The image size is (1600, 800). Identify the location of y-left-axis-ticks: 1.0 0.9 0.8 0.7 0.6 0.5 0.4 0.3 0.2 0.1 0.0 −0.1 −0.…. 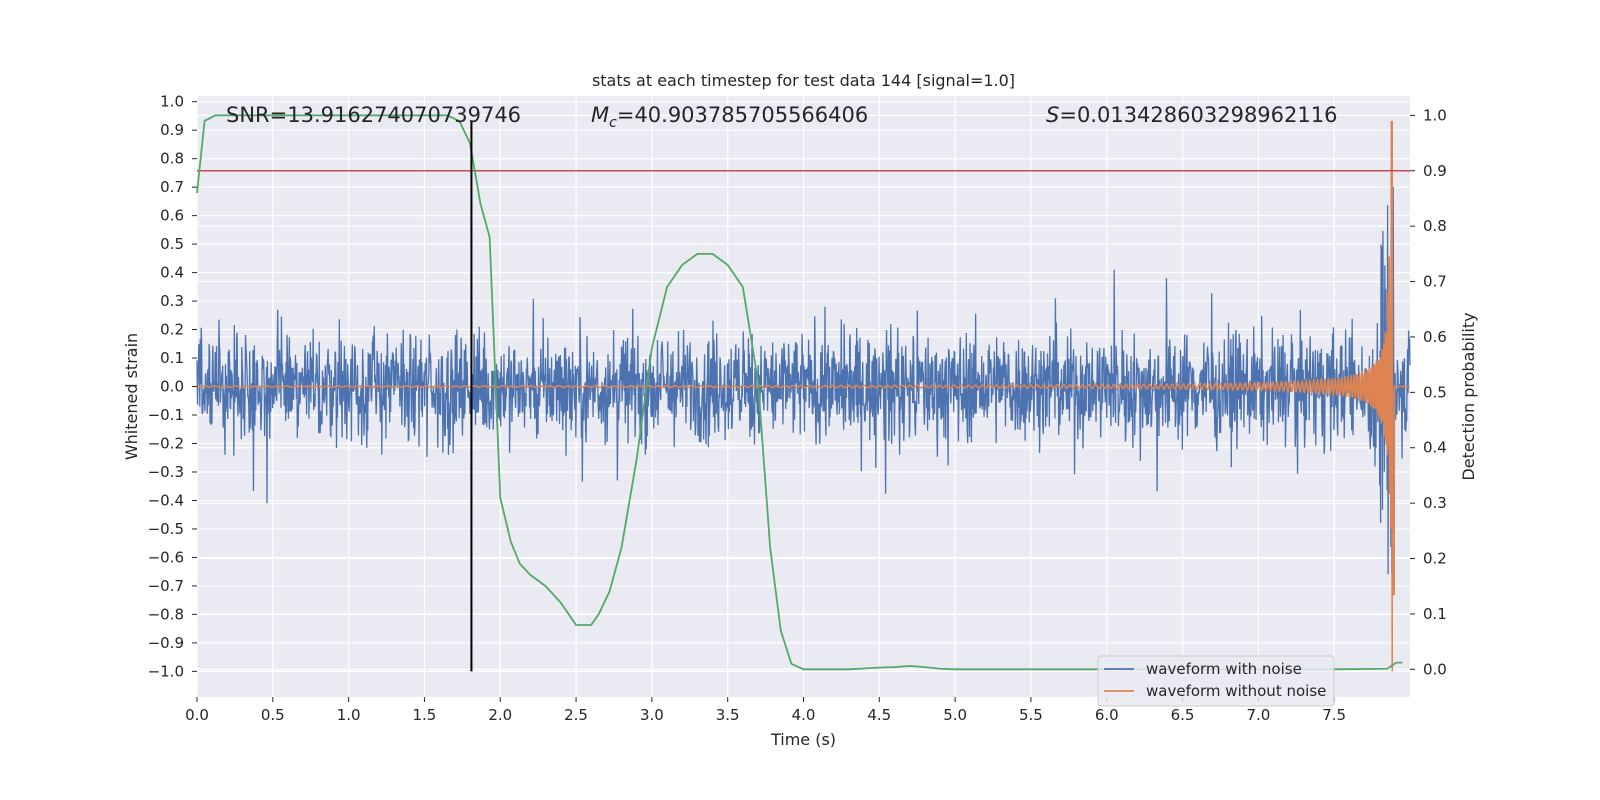
(172, 386).